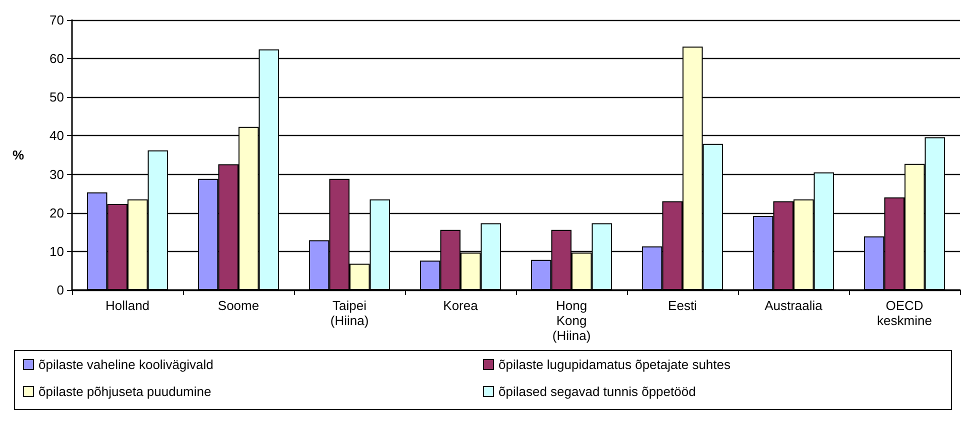 The width and height of the screenshot is (963, 440). What do you see at coordinates (127, 305) in the screenshot?
I see `x-tick-label: Holland` at bounding box center [127, 305].